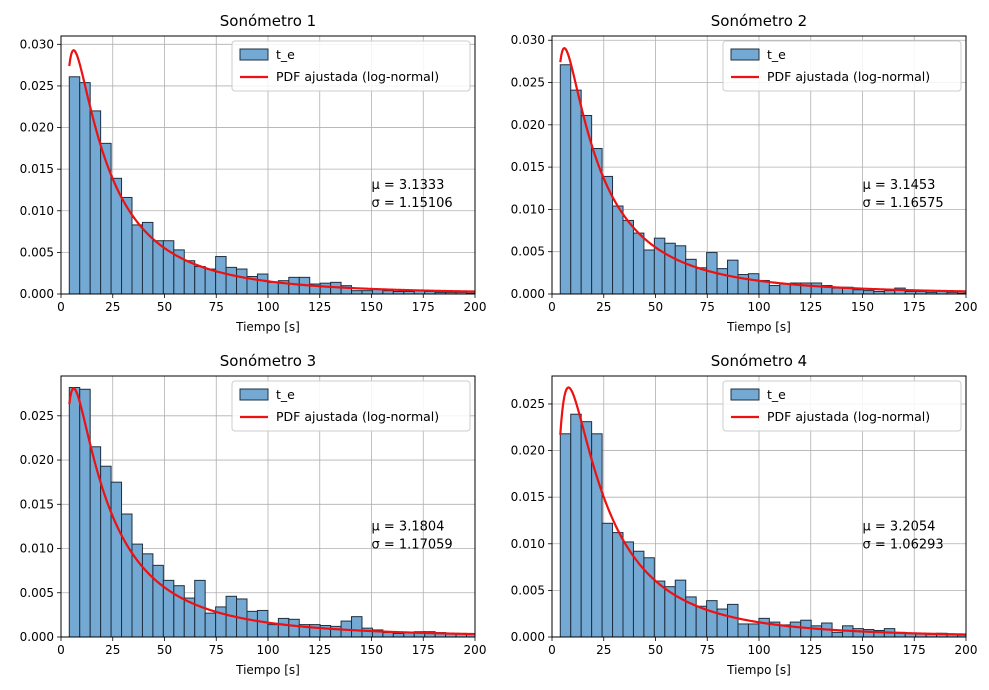 This screenshot has width=989, height=690. What do you see at coordinates (759, 21) in the screenshot?
I see `subplot-title: Sonómetro 2` at bounding box center [759, 21].